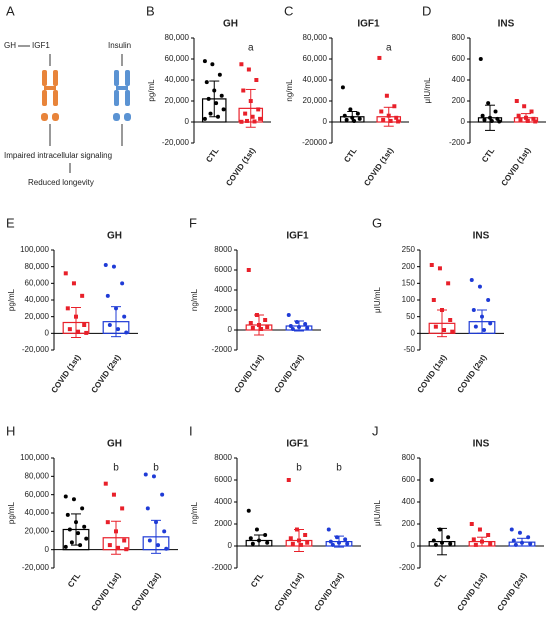  I want to click on chart-title: IGF1, so click(368, 24).